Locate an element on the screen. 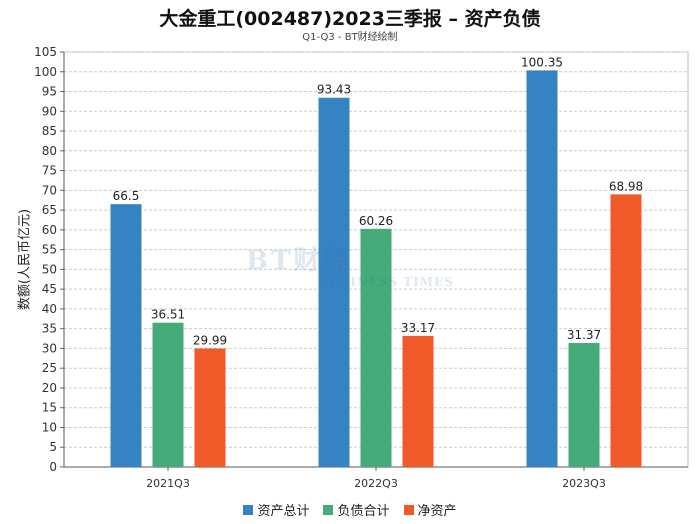 The width and height of the screenshot is (700, 524). data-label: 100.35 is located at coordinates (542, 62).